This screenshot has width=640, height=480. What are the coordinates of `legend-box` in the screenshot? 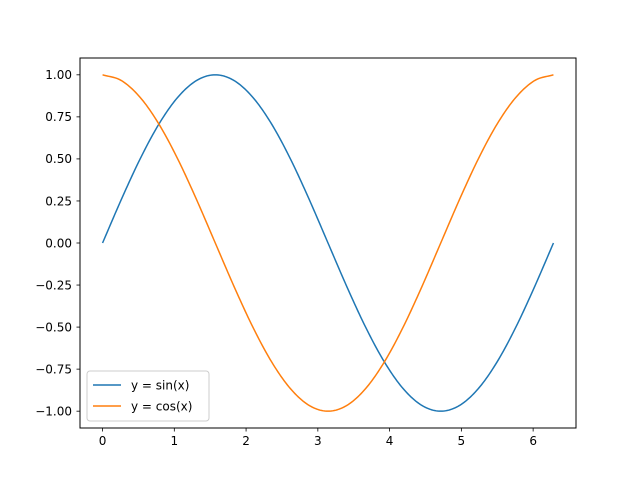 It's located at (148, 396).